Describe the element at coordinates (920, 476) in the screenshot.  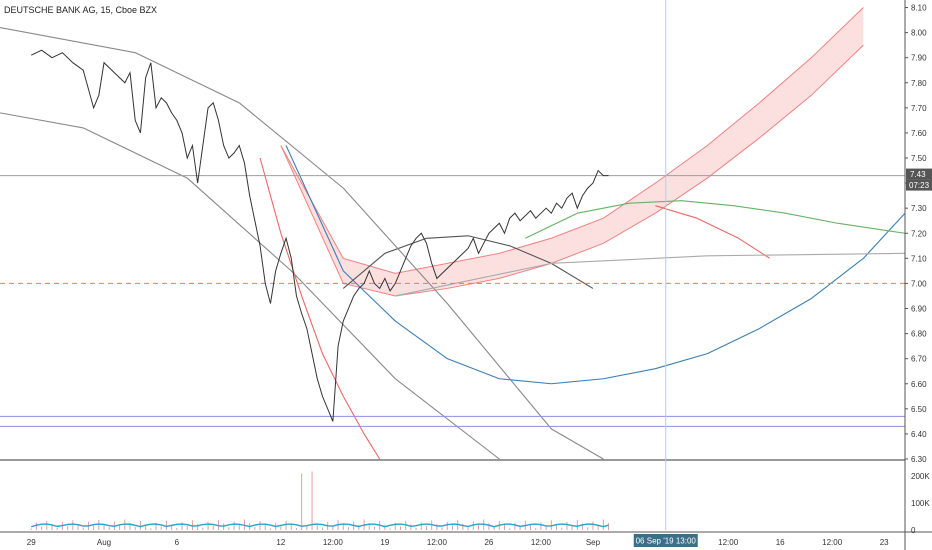
I see `volume-tick-label: 200K` at that location.